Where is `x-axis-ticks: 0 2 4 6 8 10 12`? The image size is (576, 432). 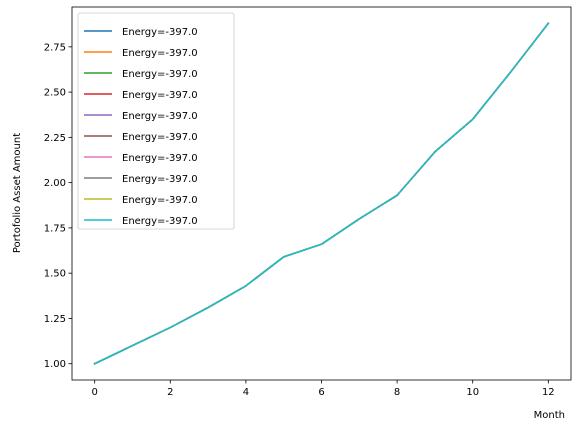
x-axis-ticks: 0 2 4 6 8 10 12 is located at coordinates (323, 389).